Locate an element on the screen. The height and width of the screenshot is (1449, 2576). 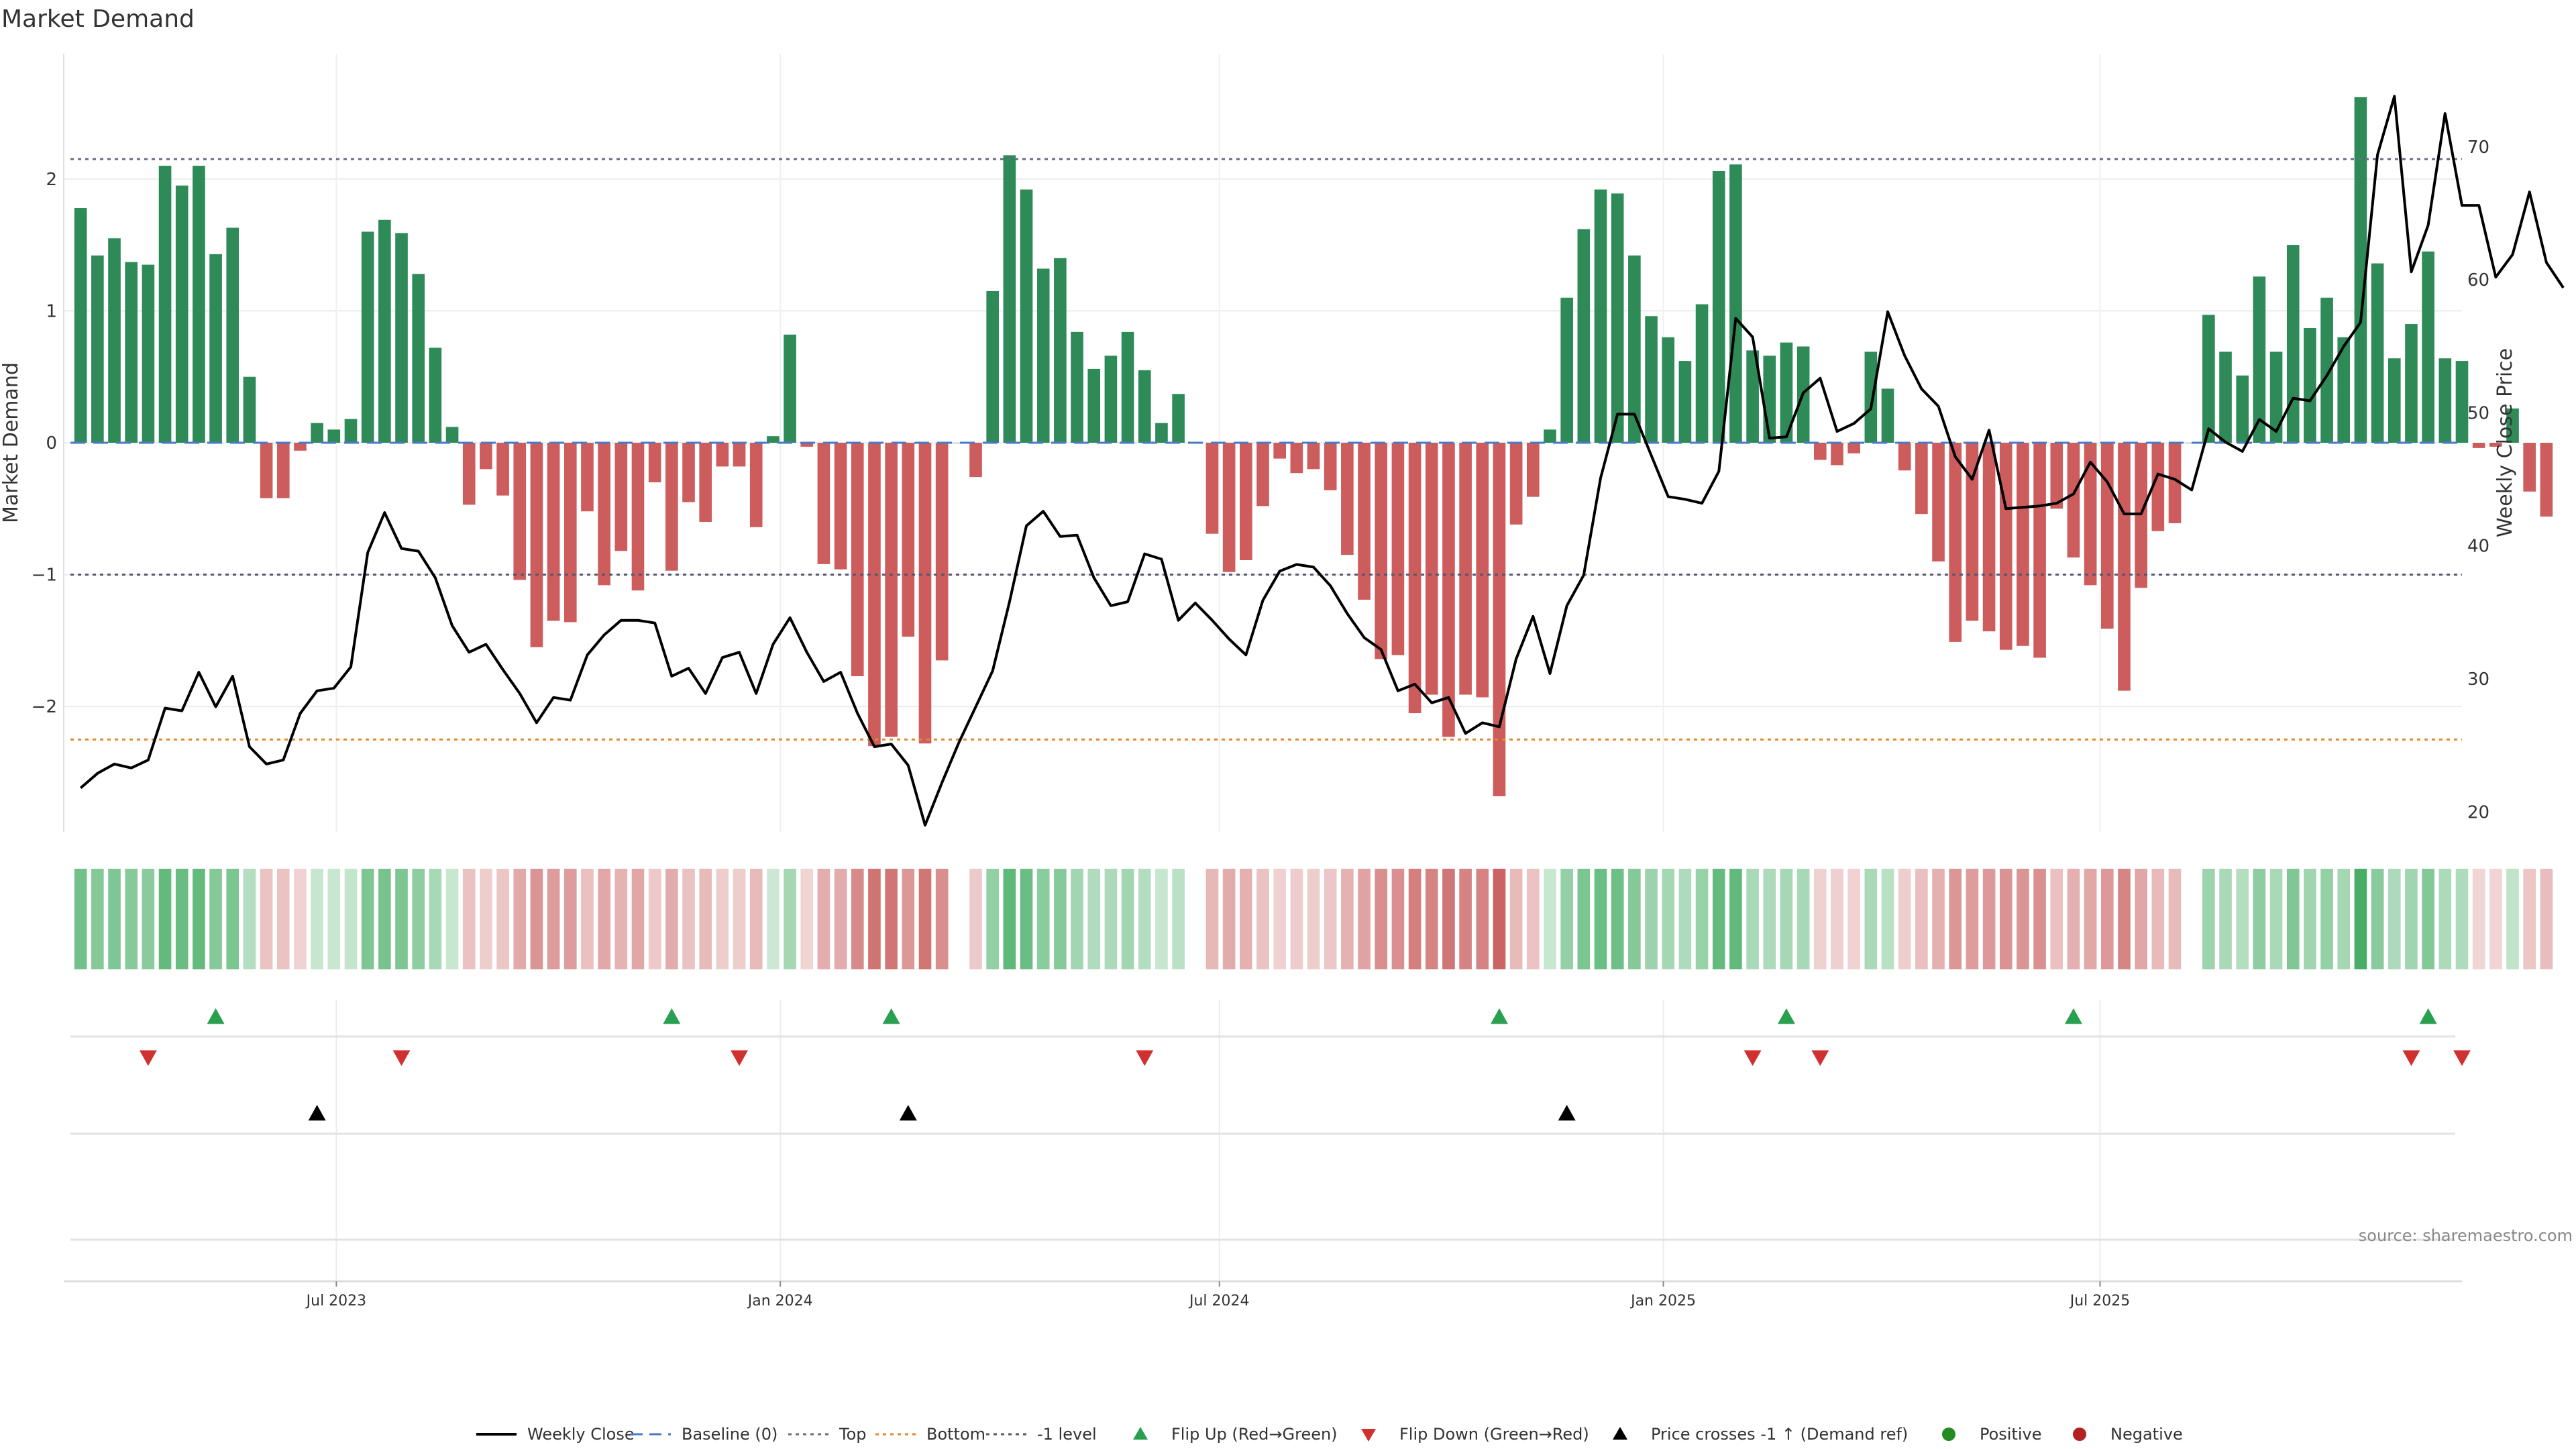
legend-item: Positive is located at coordinates (1992, 1434).